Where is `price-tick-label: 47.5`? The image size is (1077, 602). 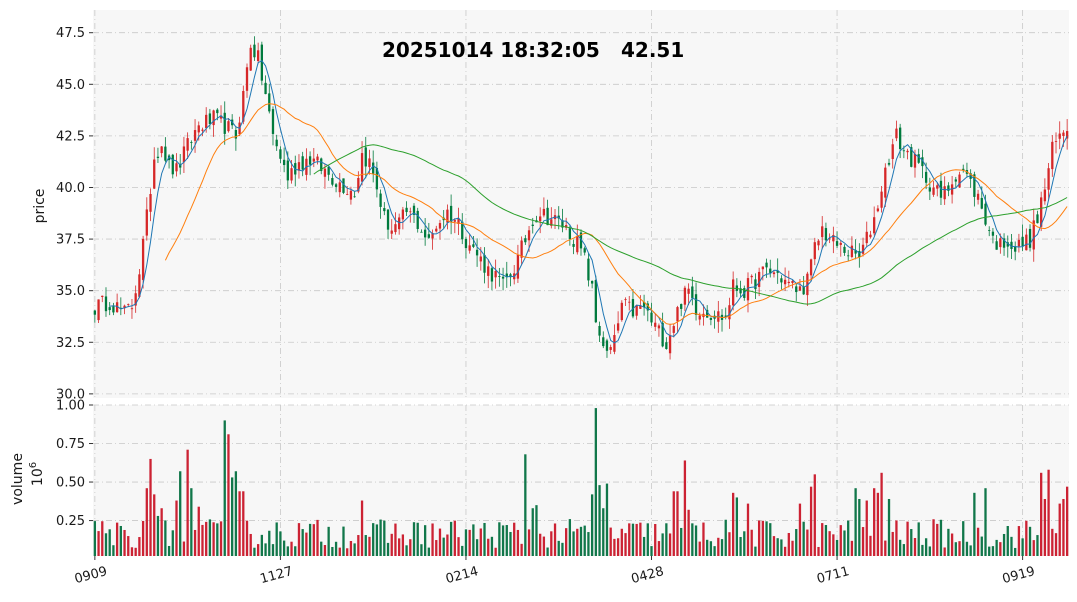 price-tick-label: 47.5 is located at coordinates (70, 33).